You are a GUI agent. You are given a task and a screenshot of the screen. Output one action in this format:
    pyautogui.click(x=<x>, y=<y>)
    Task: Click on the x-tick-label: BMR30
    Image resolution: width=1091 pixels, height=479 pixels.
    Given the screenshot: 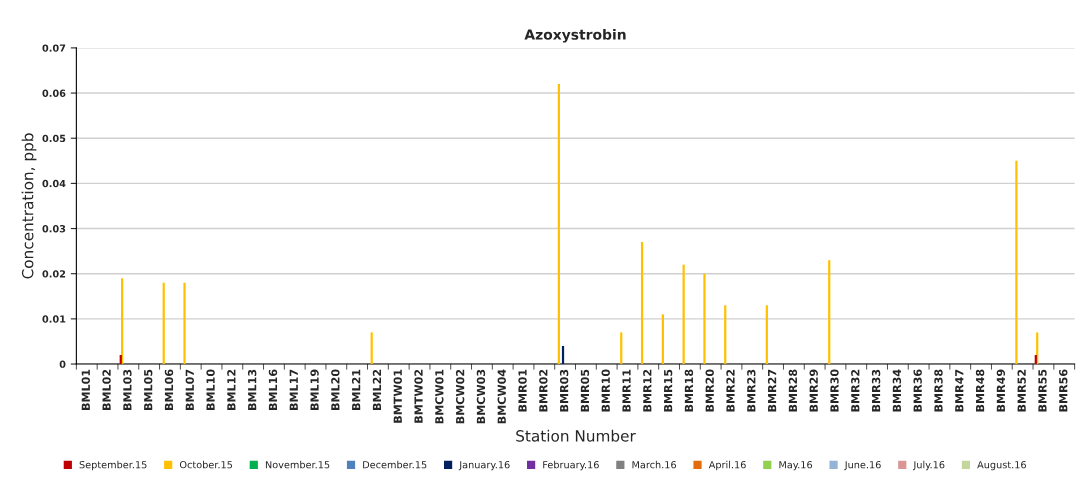 What is the action you would take?
    pyautogui.click(x=834, y=390)
    